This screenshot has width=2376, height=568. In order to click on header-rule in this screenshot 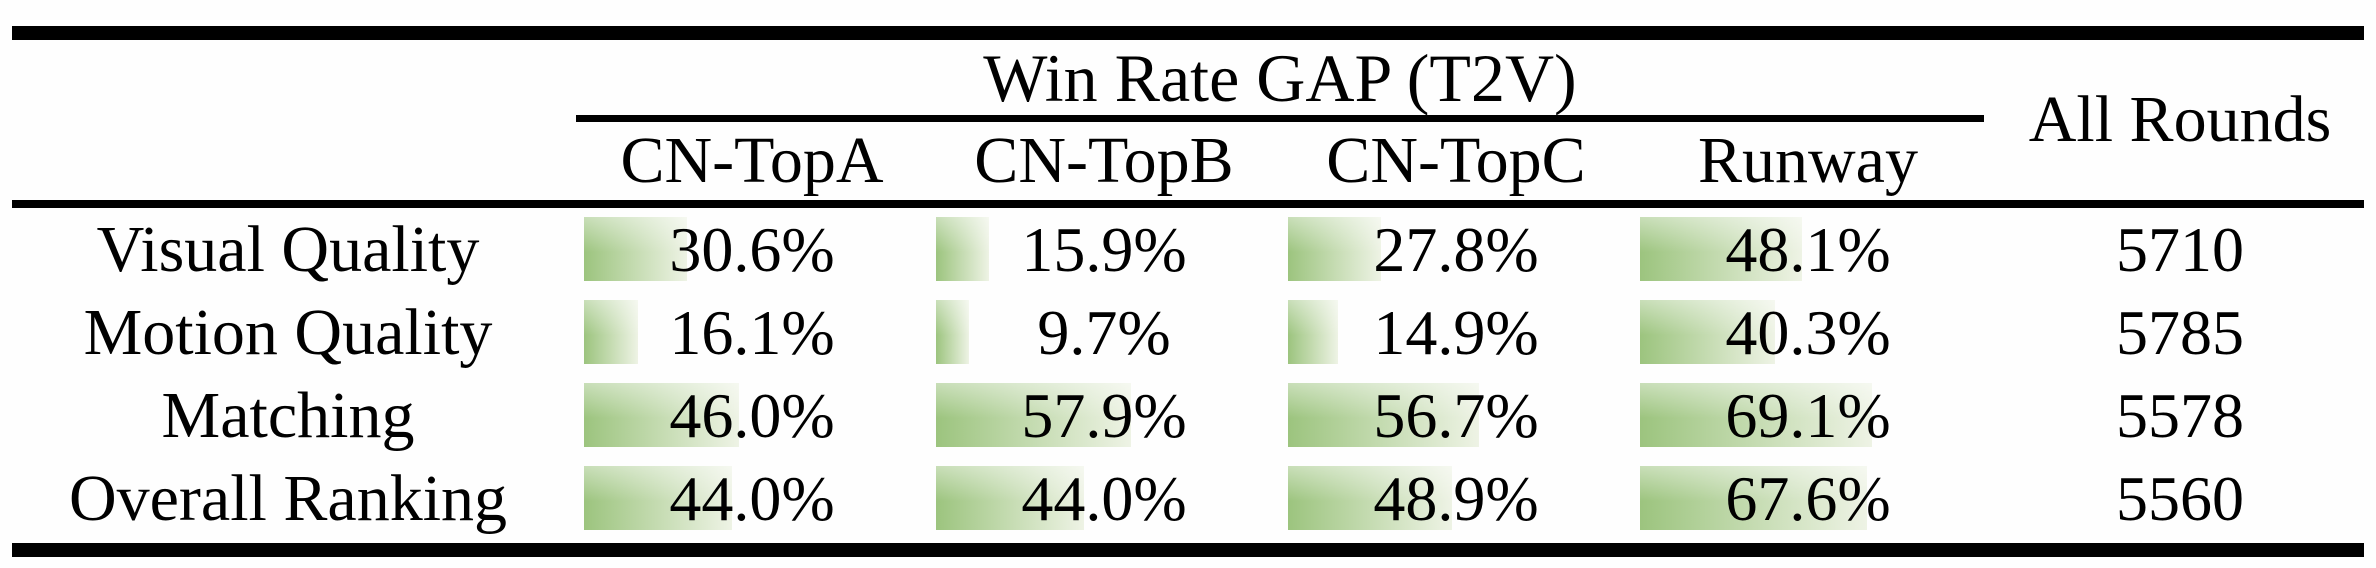, I will do `click(1188, 204)`.